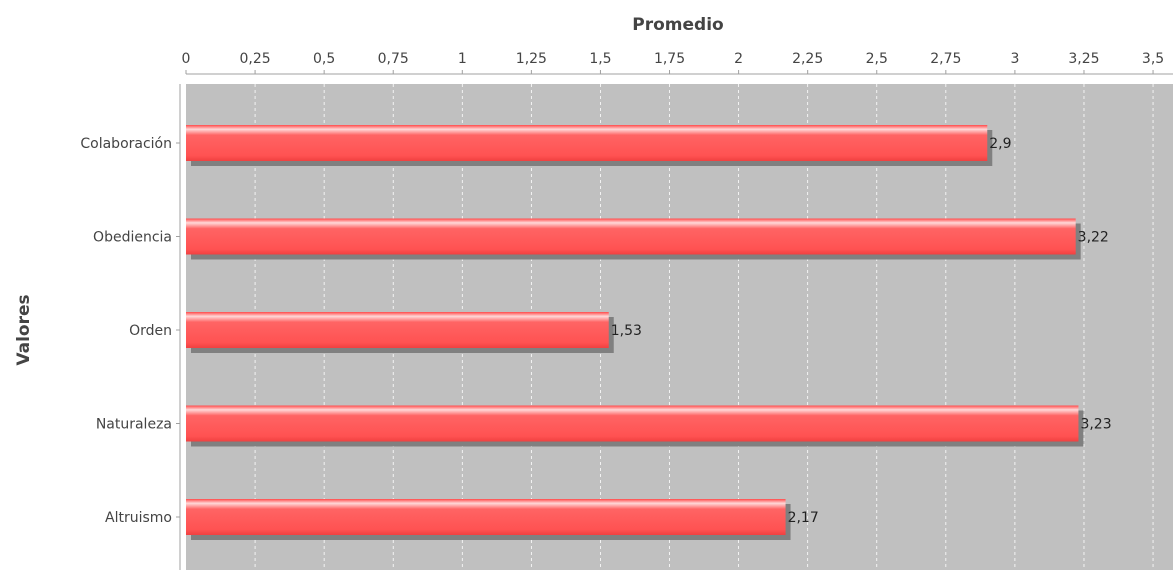 The image size is (1173, 570). What do you see at coordinates (807, 59) in the screenshot?
I see `x-tick-label: 2,25` at bounding box center [807, 59].